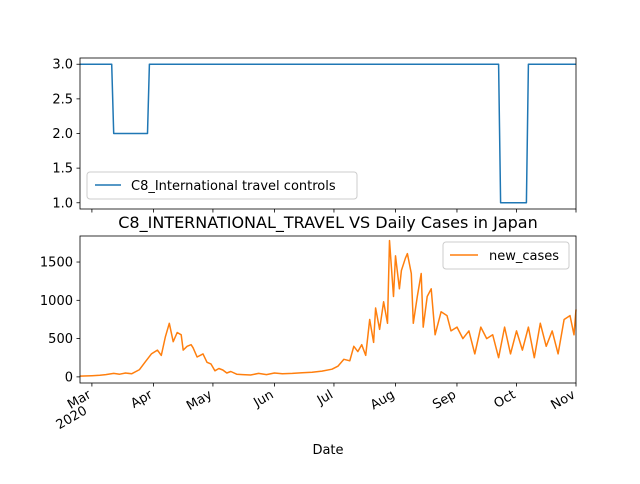 The height and width of the screenshot is (484, 640). What do you see at coordinates (62, 65) in the screenshot?
I see `y-tick-label: 3.0` at bounding box center [62, 65].